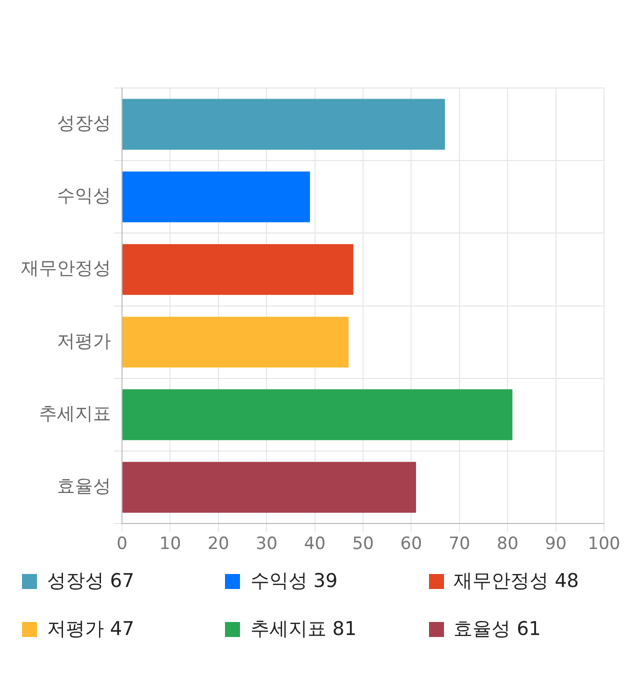 The width and height of the screenshot is (640, 700). I want to click on y-tick-label: 저평가, so click(84, 341).